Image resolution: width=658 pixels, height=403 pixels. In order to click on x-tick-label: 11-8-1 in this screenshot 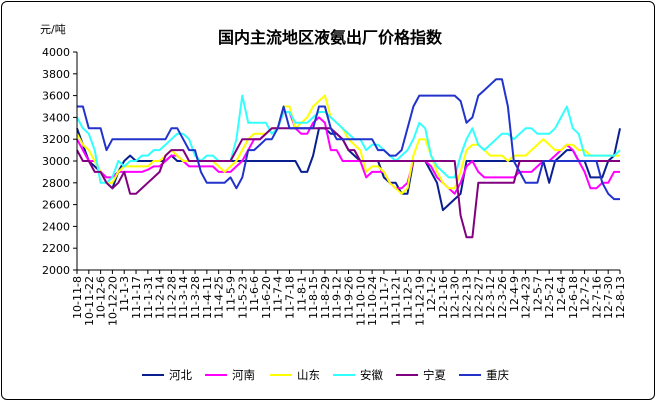, I will do `click(301, 294)`.